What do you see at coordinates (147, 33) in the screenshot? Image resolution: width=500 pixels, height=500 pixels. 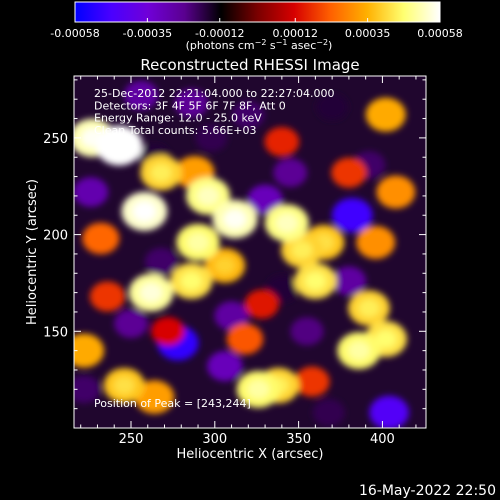 I see `colorbar-tick-label: -0.00035` at bounding box center [147, 33].